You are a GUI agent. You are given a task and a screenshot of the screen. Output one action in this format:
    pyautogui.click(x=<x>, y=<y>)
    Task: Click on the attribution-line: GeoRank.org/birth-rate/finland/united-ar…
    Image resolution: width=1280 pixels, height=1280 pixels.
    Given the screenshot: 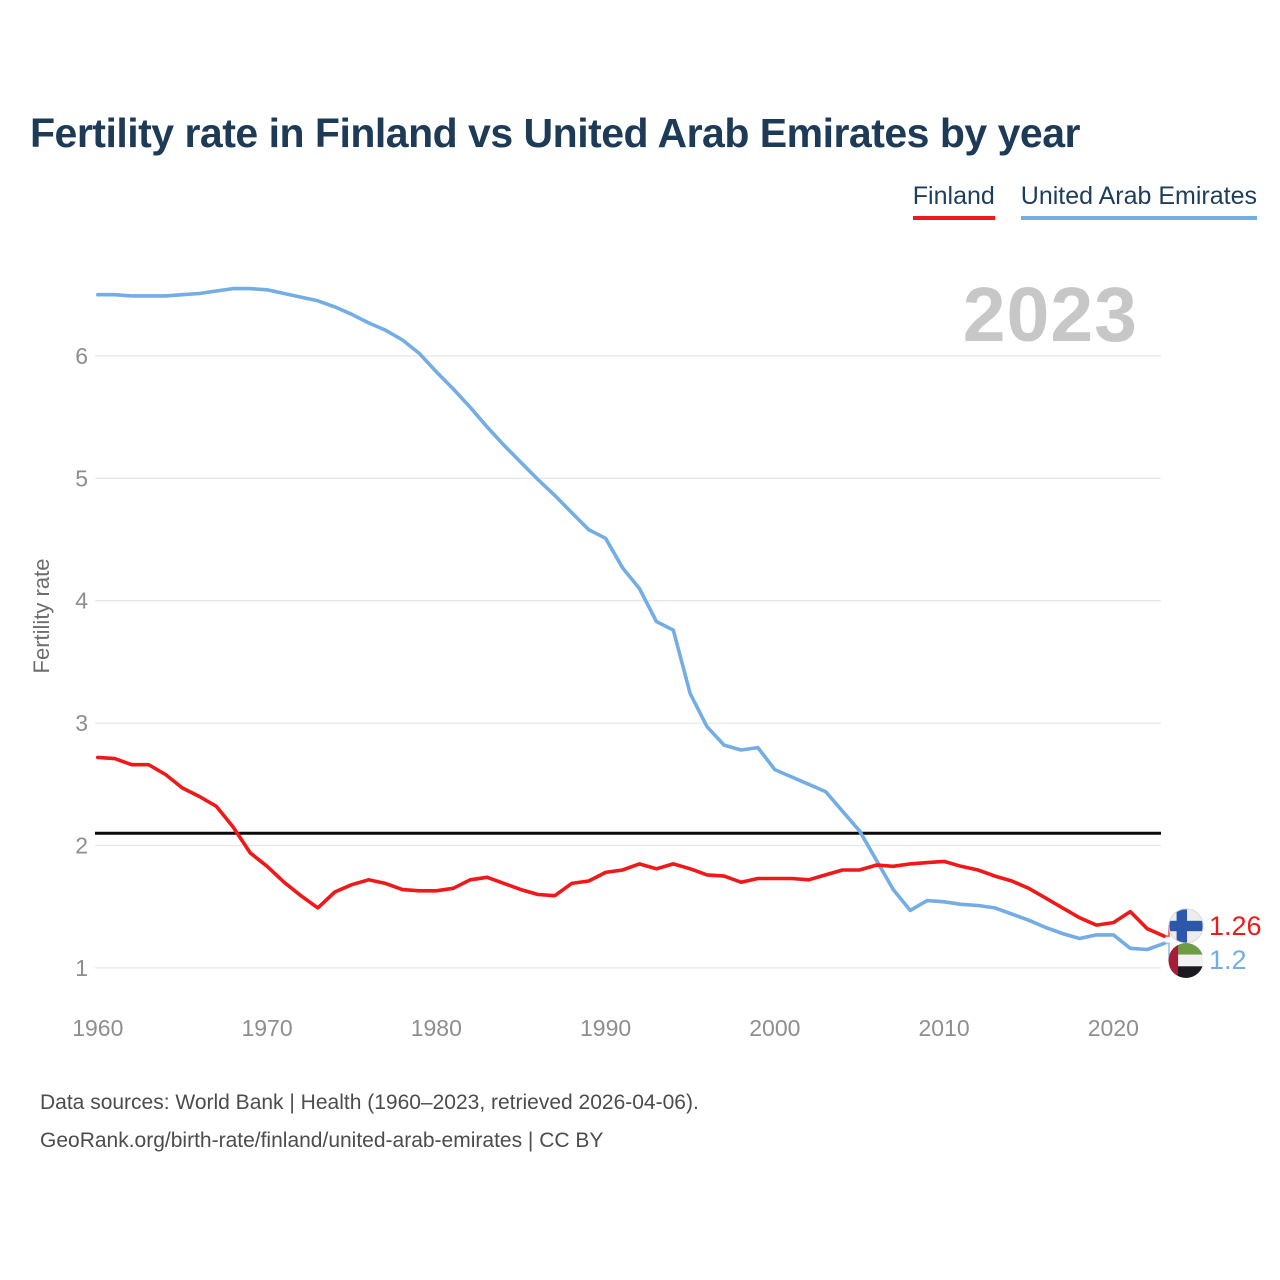 What is the action you would take?
    pyautogui.click(x=322, y=1140)
    